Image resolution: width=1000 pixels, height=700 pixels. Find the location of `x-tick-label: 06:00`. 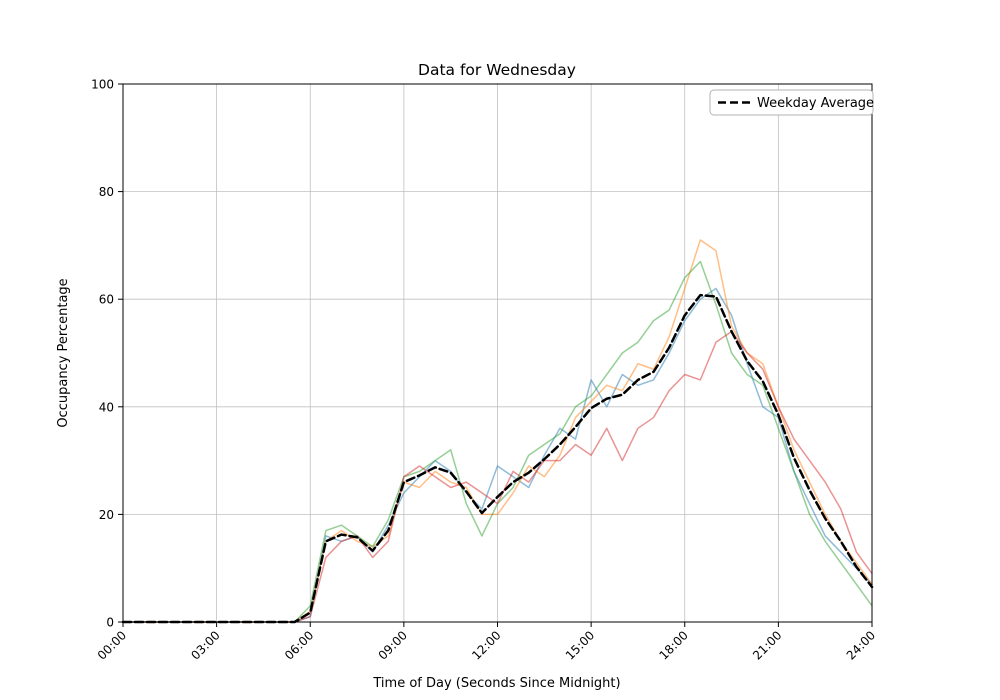

x-tick-label: 06:00 is located at coordinates (299, 645).